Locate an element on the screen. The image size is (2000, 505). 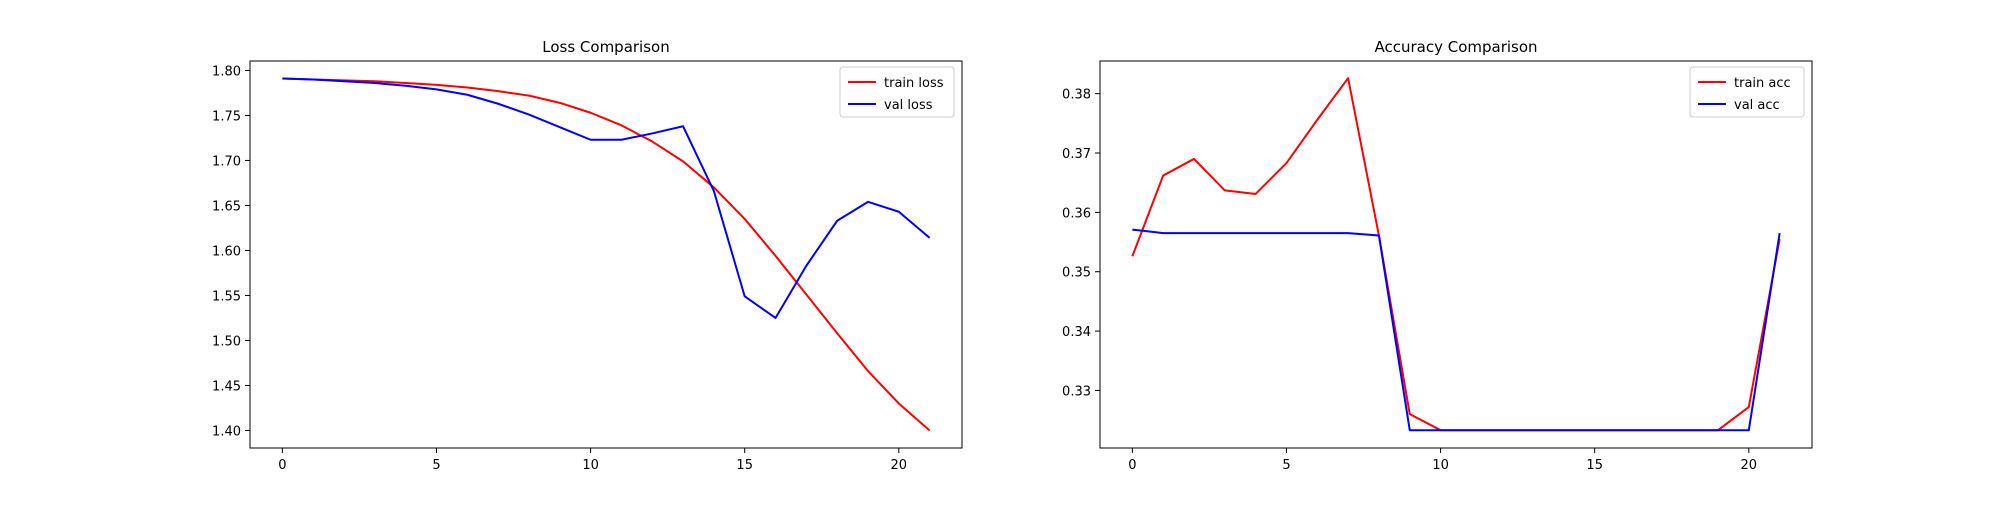
legend-label: val acc is located at coordinates (1757, 105).